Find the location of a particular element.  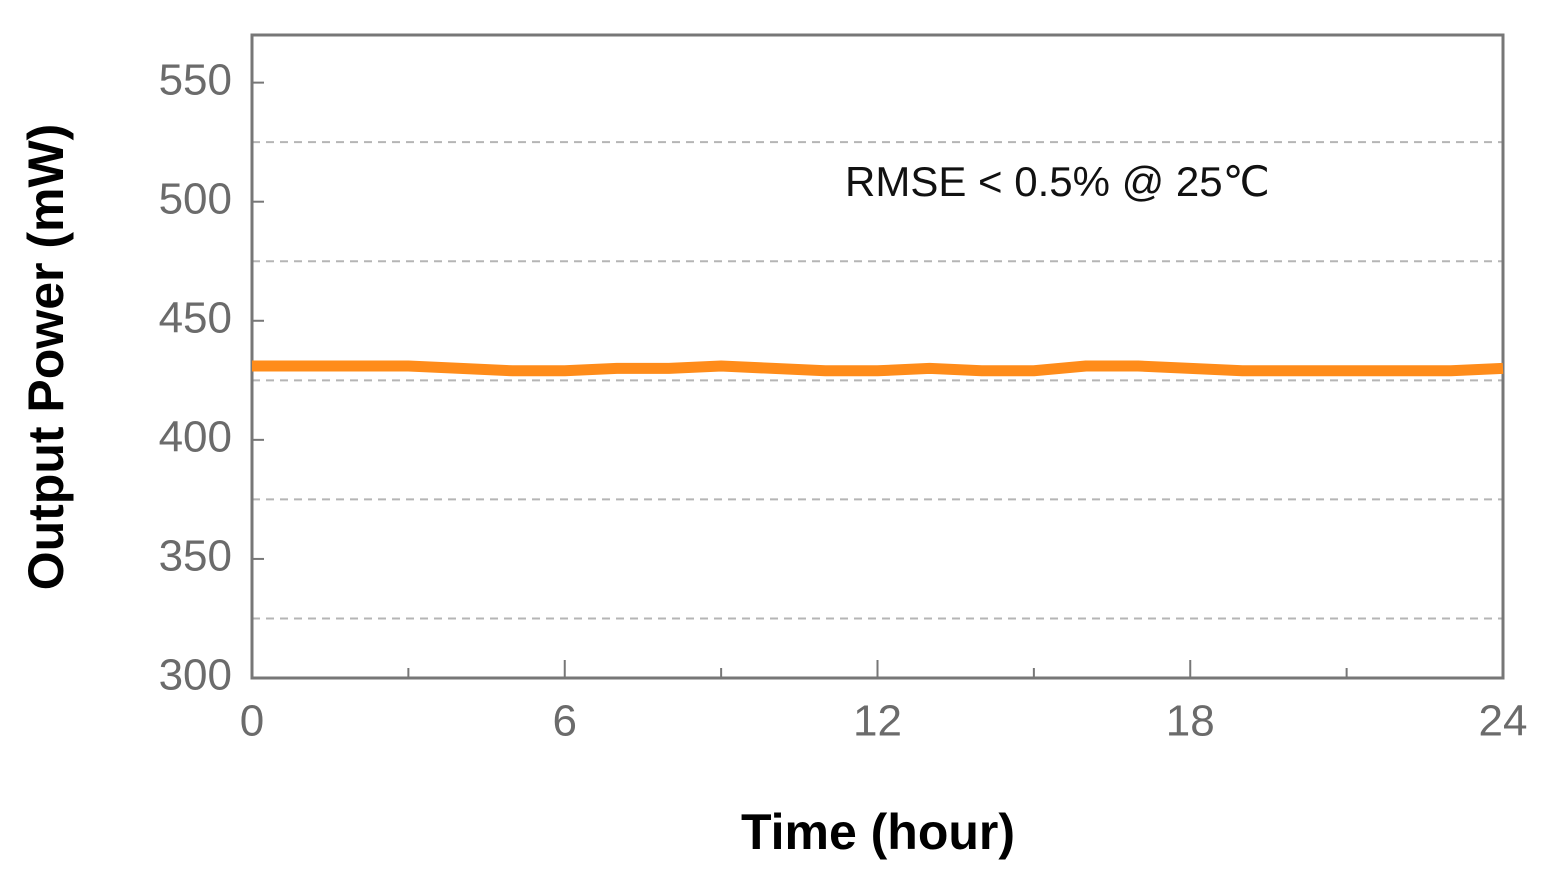

x-tick-label: 0 is located at coordinates (252, 721).